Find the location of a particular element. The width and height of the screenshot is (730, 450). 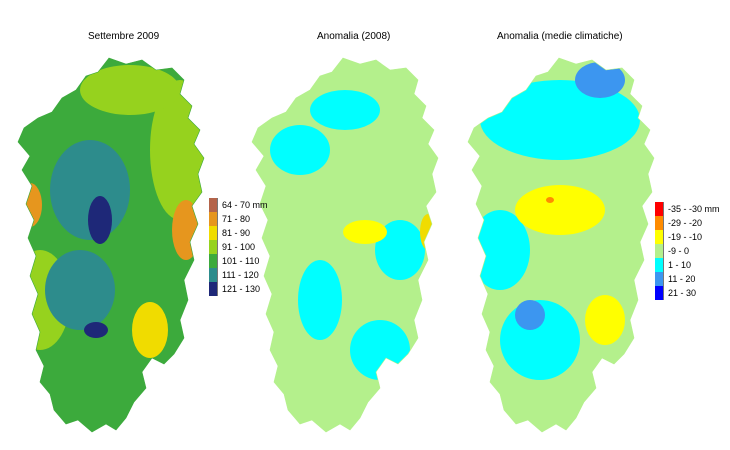

legend-item: 11 - 20 is located at coordinates (675, 279).